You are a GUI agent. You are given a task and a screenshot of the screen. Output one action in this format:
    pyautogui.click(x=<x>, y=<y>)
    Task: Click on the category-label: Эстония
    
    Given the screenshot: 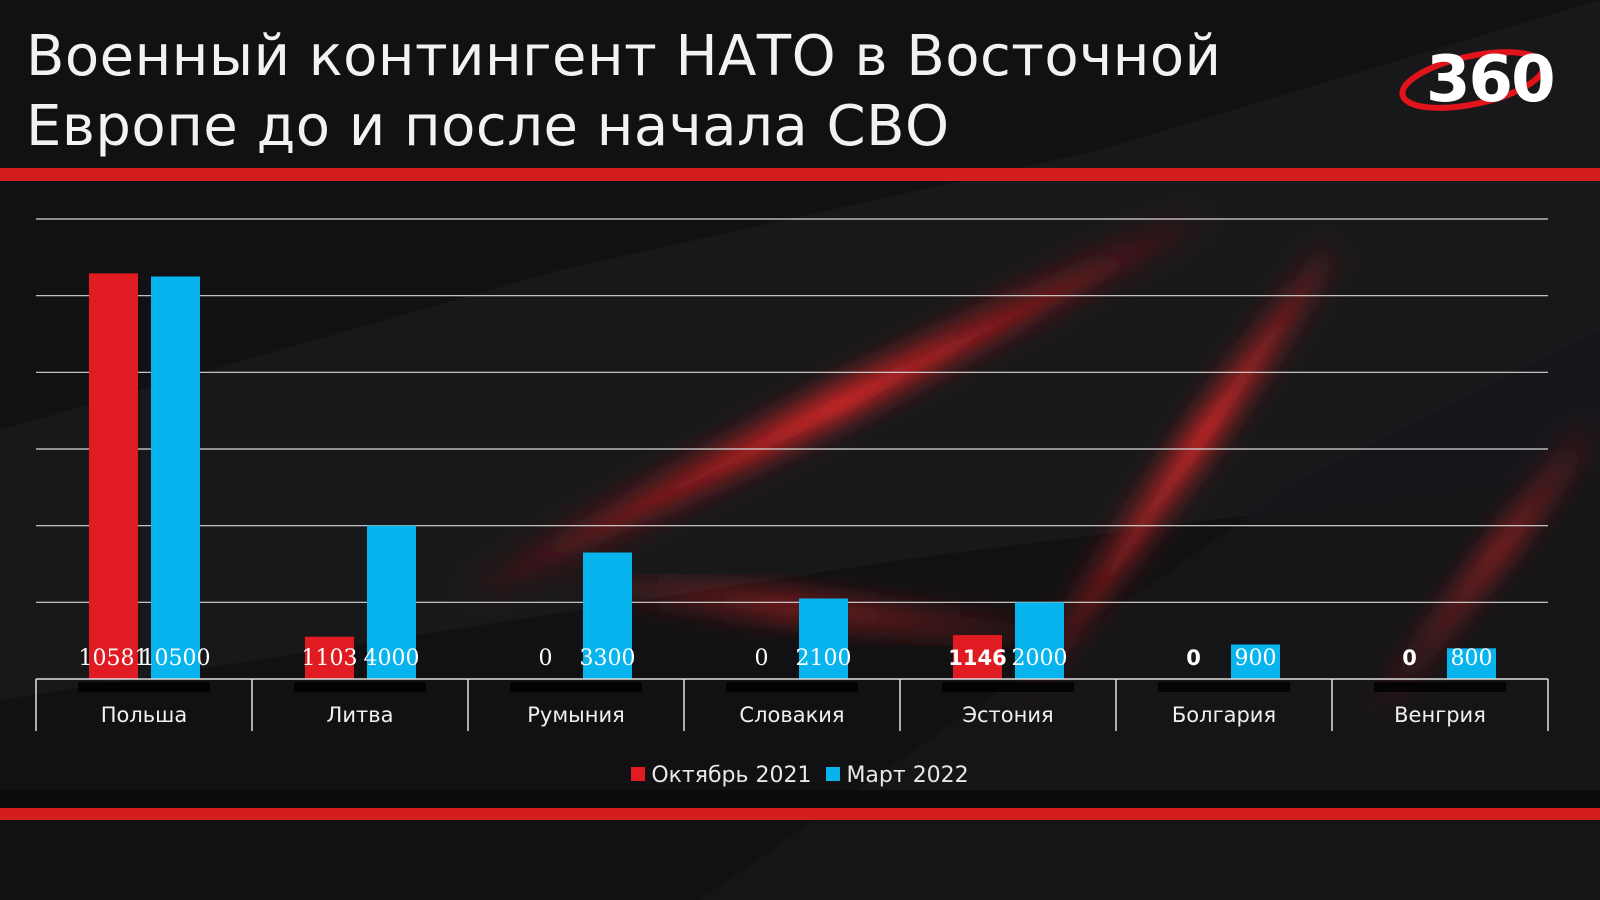 What is the action you would take?
    pyautogui.click(x=1007, y=715)
    